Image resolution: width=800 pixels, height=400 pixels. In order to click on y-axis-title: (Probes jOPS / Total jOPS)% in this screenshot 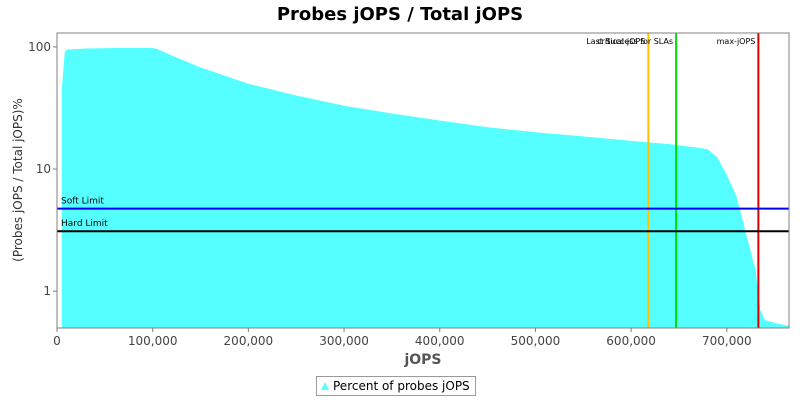, I will do `click(18, 180)`.